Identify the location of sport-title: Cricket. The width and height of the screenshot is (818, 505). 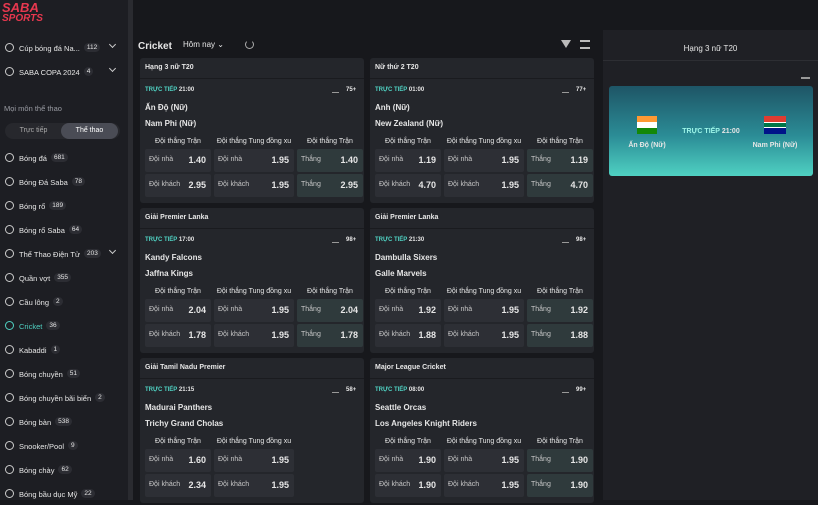
(155, 46).